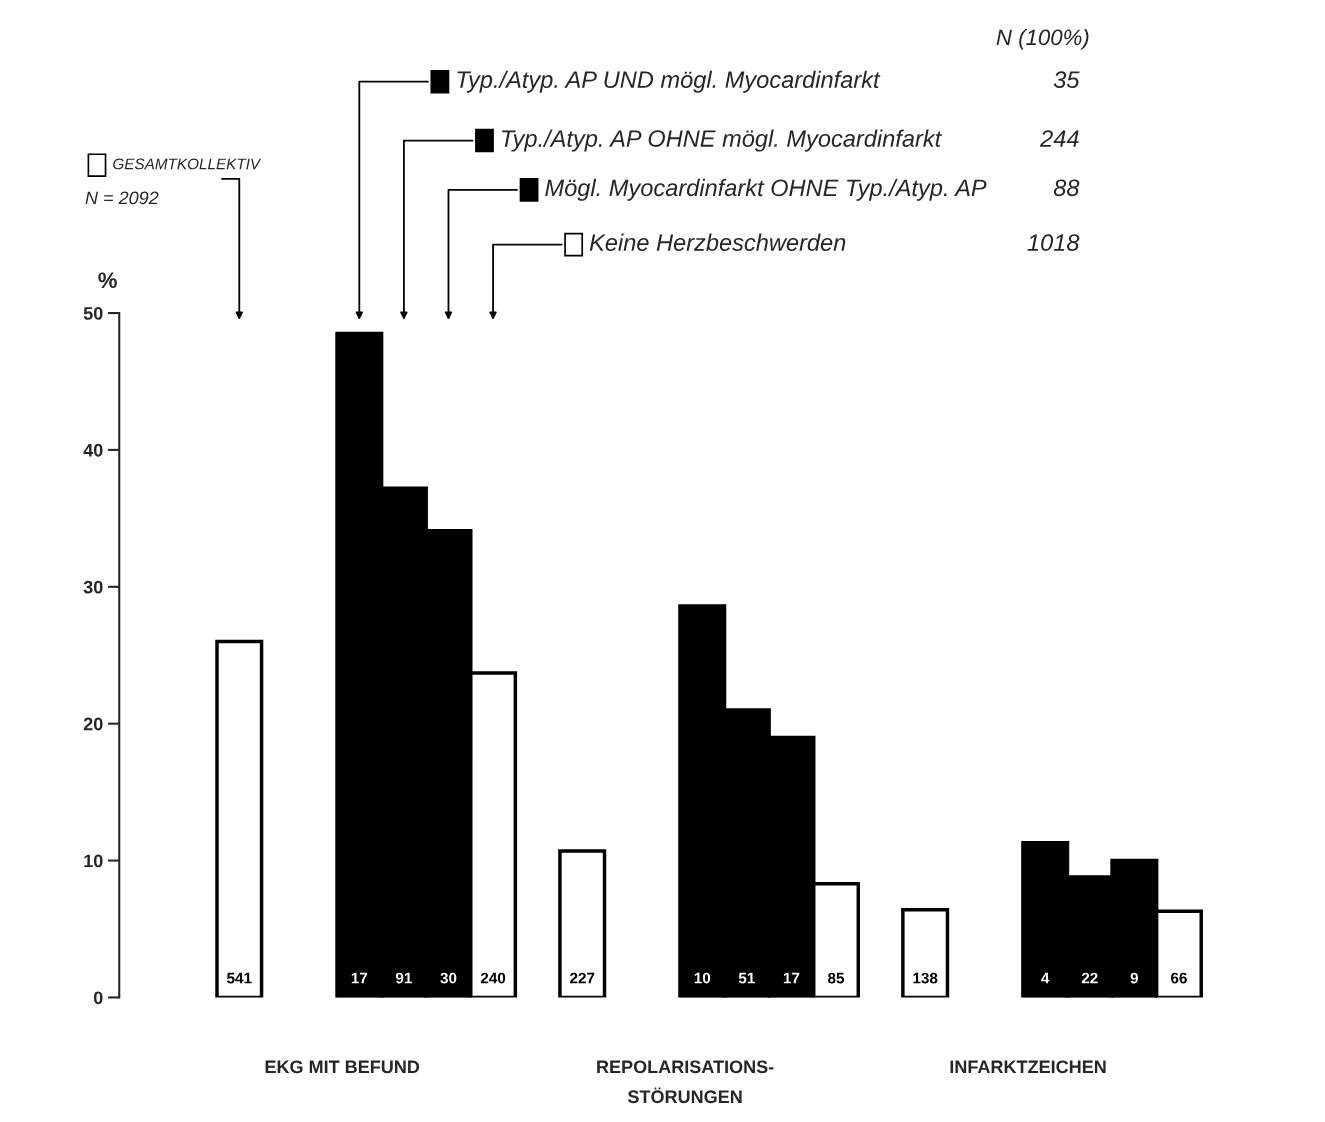  I want to click on legend-label: Typ./Atyp. AP OHNE mögl. Myocardinfarkt, so click(722, 140).